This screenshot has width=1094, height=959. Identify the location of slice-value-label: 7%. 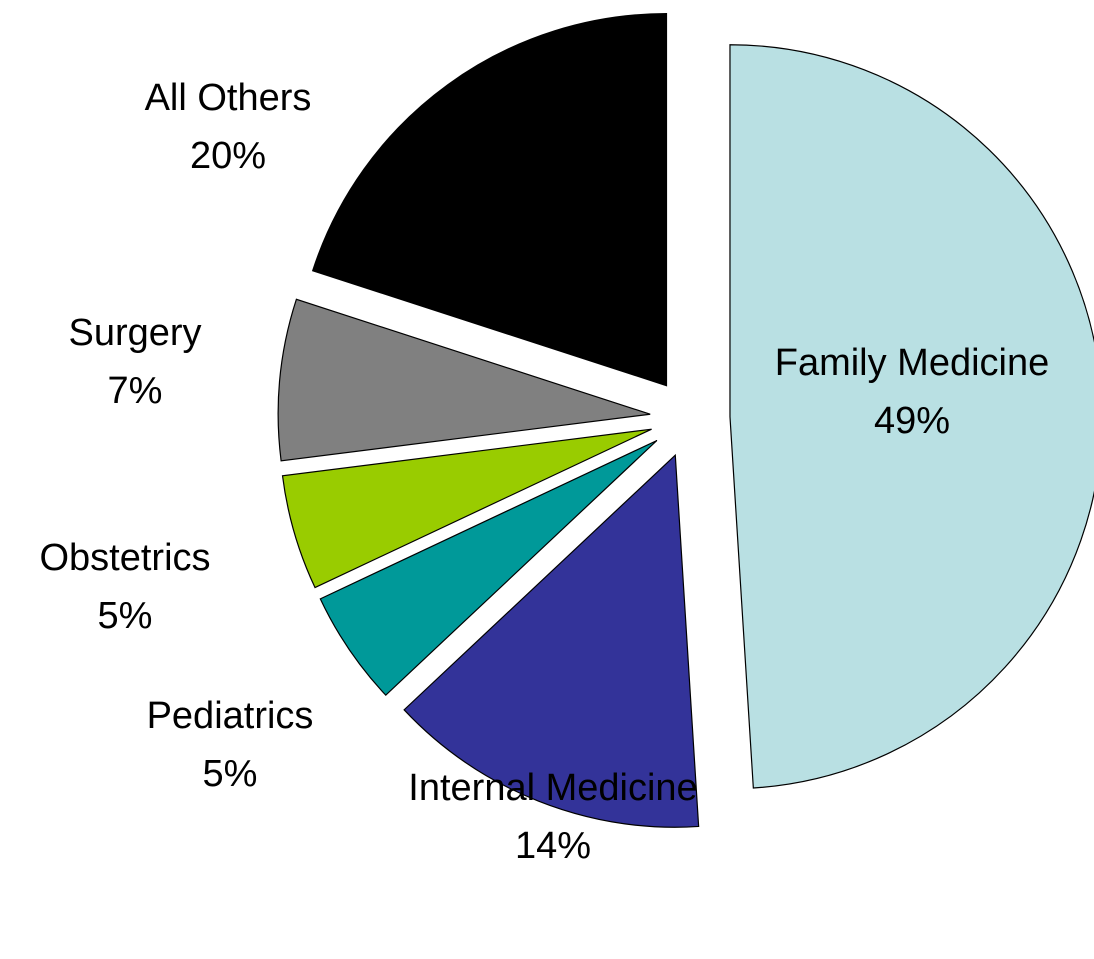
(135, 391).